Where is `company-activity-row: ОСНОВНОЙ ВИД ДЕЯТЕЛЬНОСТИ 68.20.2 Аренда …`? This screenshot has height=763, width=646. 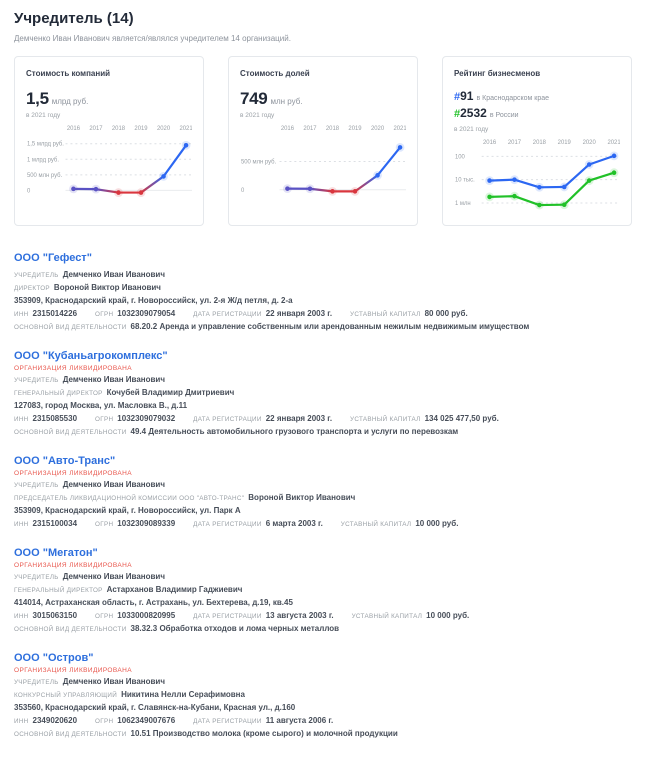 company-activity-row: ОСНОВНОЙ ВИД ДЕЯТЕЛЬНОСТИ 68.20.2 Аренда … is located at coordinates (323, 327).